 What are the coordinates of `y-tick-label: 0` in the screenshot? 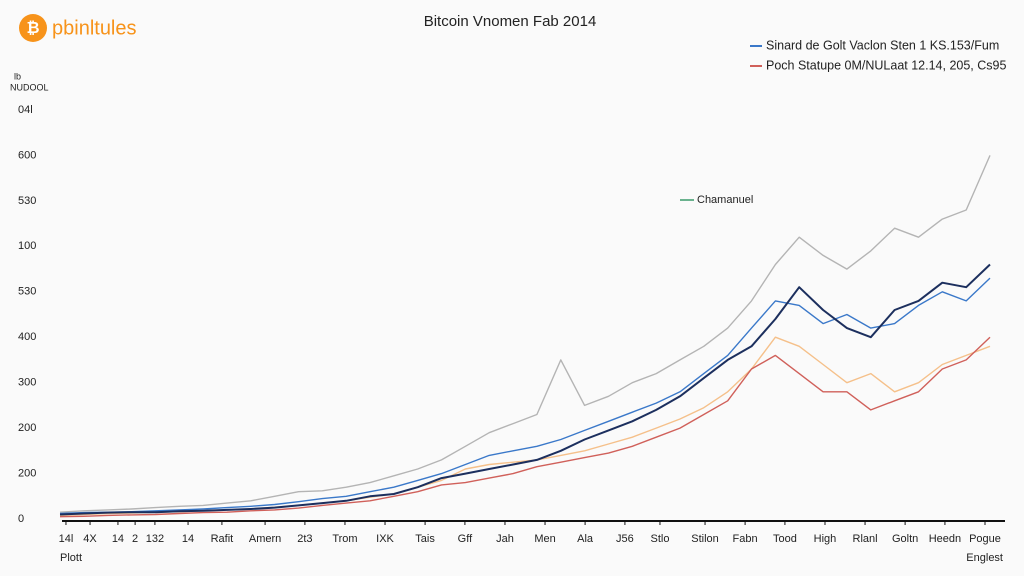 It's located at (21, 519).